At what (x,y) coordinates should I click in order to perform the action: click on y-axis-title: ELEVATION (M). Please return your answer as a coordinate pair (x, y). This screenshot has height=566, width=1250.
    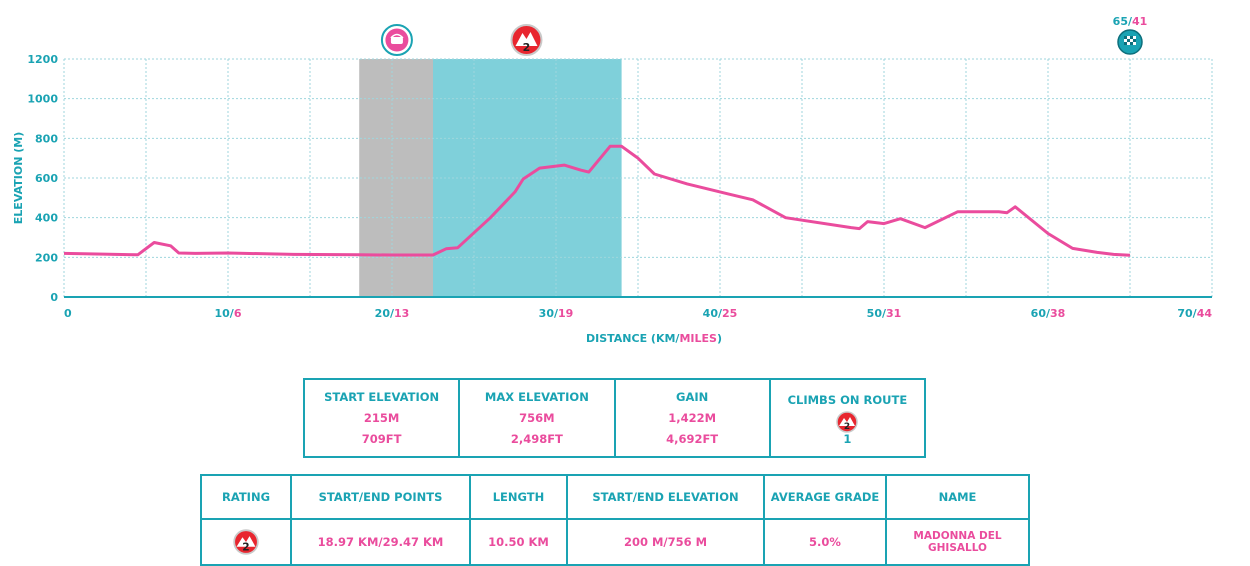
    Looking at the image, I should click on (18, 178).